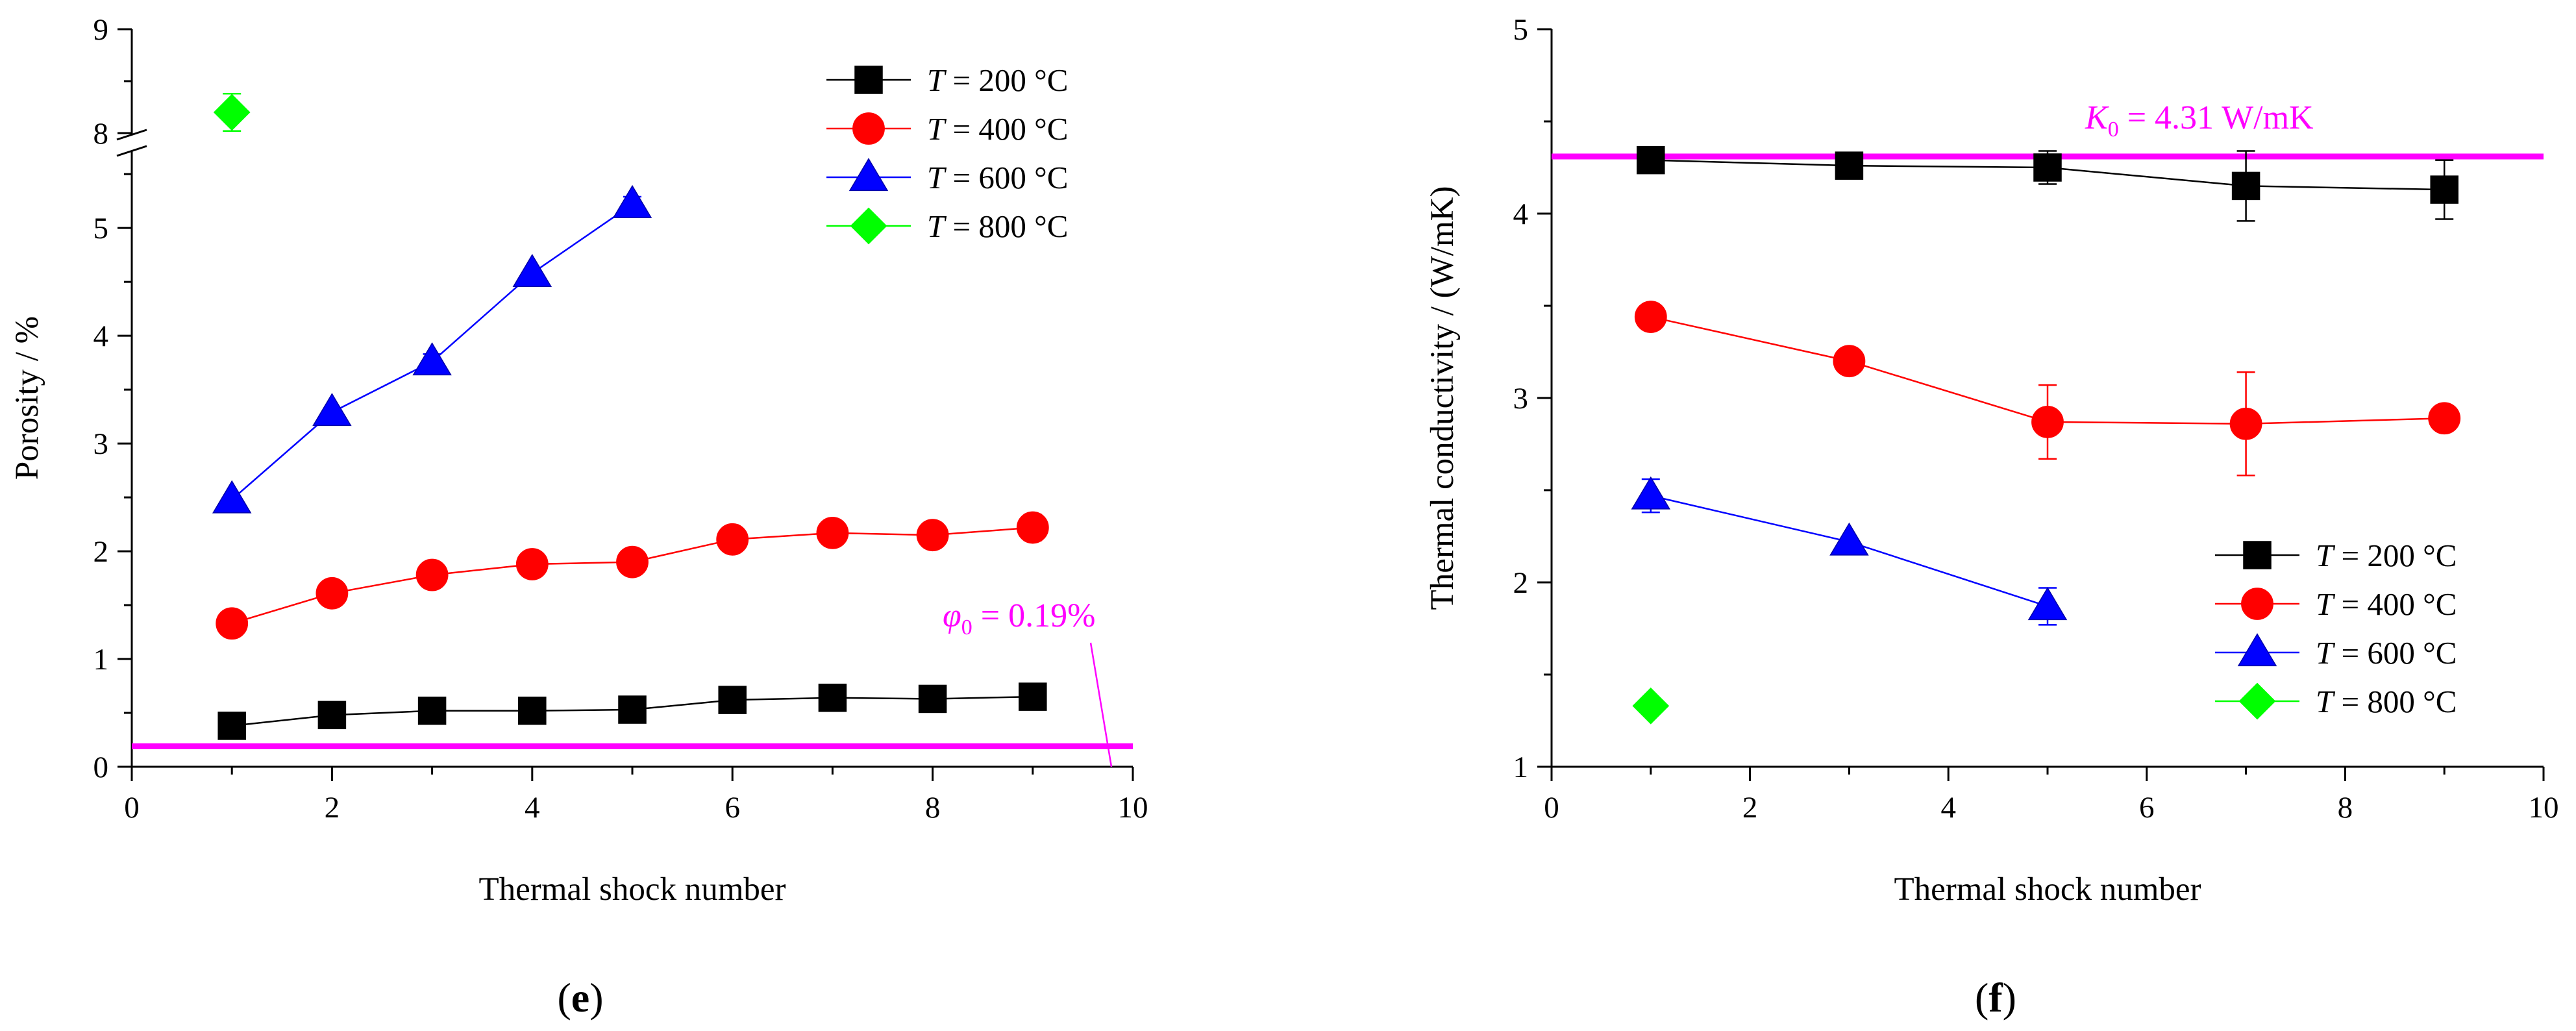 Image resolution: width=2576 pixels, height=1031 pixels. What do you see at coordinates (1750, 808) in the screenshot?
I see `x-tick-label: 2` at bounding box center [1750, 808].